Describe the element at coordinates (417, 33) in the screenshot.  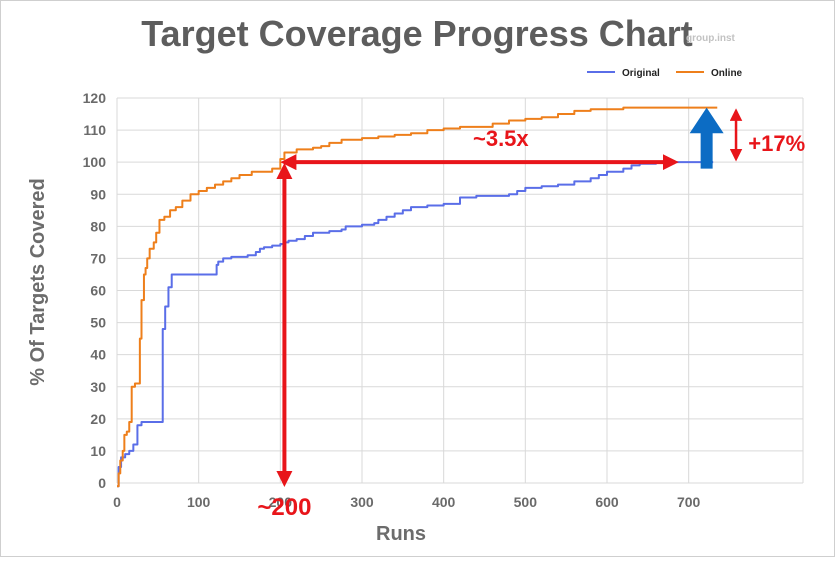
I see `chart-title: Target Coverage Progress Chart` at that location.